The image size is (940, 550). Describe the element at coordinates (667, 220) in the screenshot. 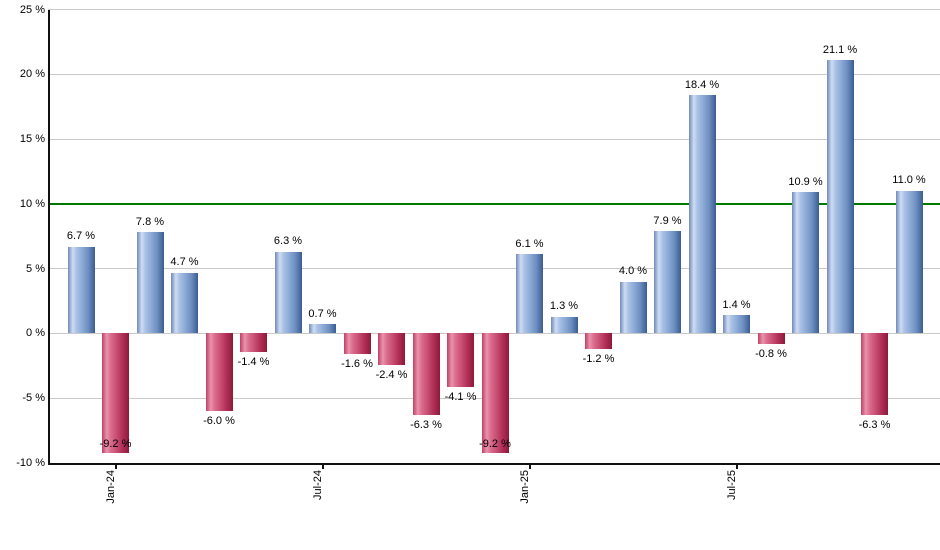

I see `bar-value-label: 7.9 %` at that location.